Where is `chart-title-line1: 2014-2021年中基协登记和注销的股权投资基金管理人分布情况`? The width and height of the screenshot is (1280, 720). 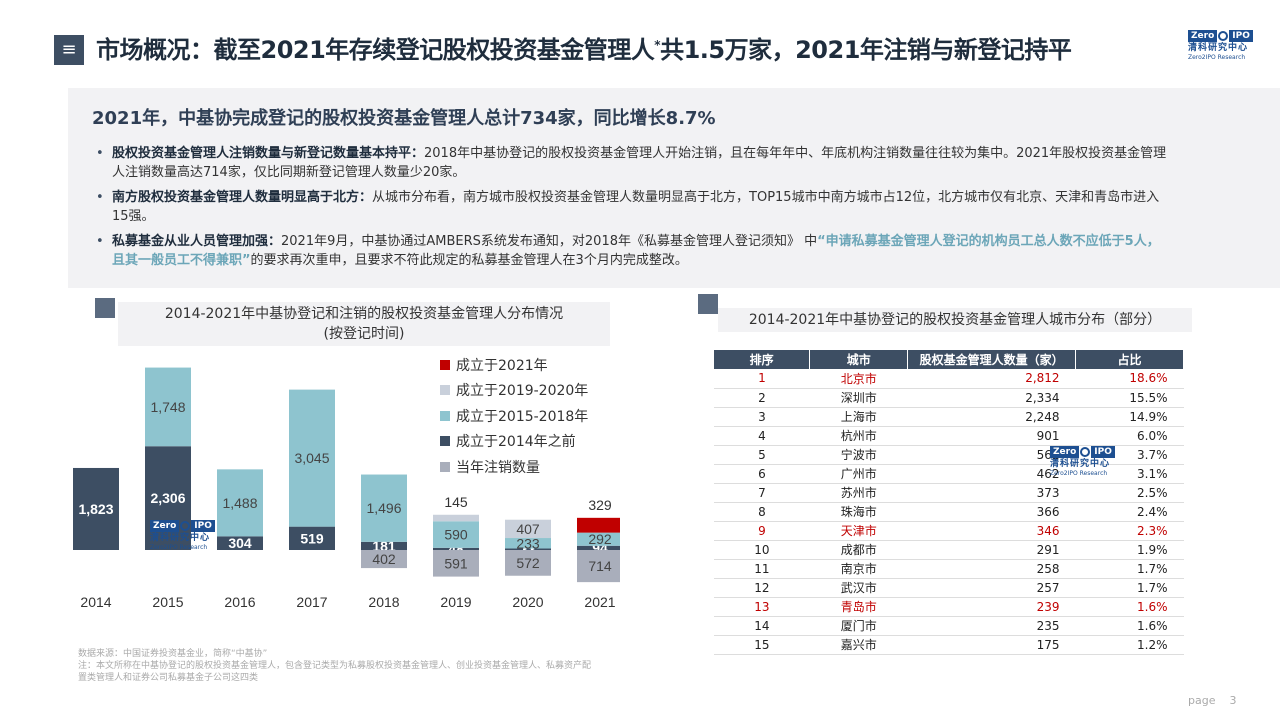 chart-title-line1: 2014-2021年中基协登记和注销的股权投资基金管理人分布情况 is located at coordinates (364, 314).